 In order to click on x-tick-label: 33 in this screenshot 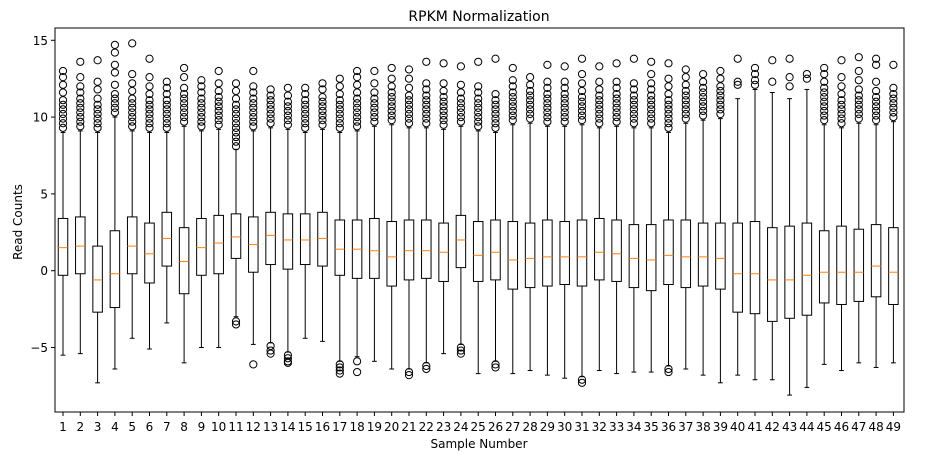, I will do `click(616, 427)`.